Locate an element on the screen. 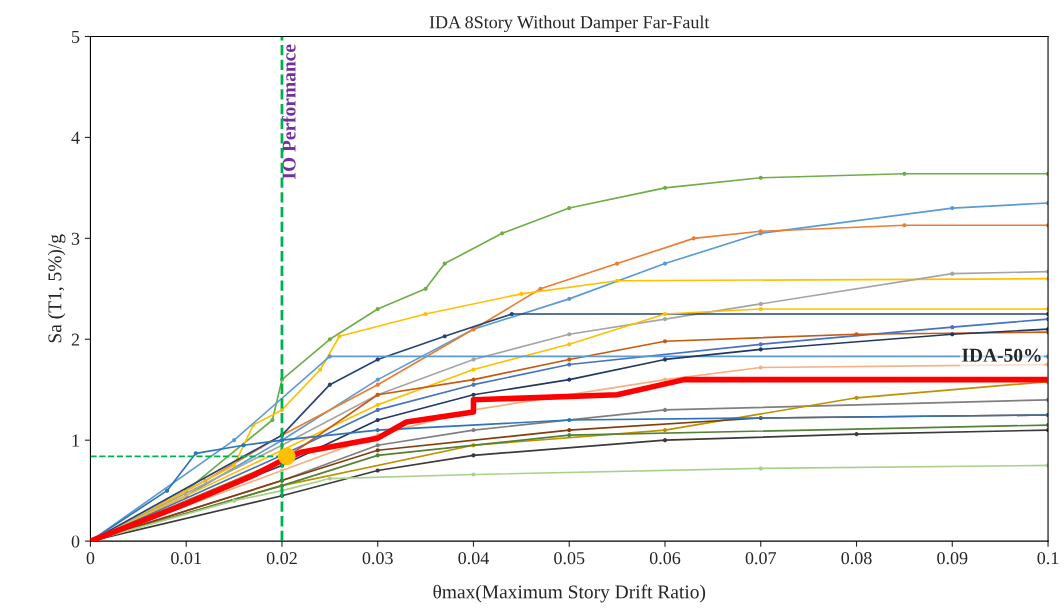 The image size is (1064, 608). y-axis-title: Sa (T1, 5%)/g is located at coordinates (56, 288).